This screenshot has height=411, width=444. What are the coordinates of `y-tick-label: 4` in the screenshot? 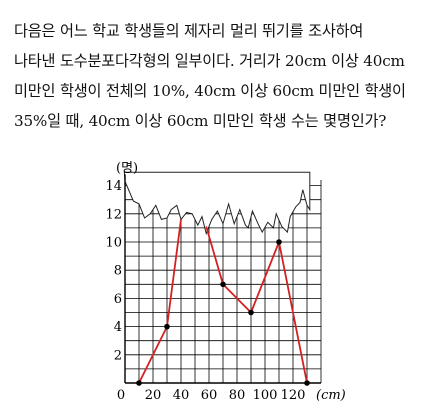 It's located at (118, 327).